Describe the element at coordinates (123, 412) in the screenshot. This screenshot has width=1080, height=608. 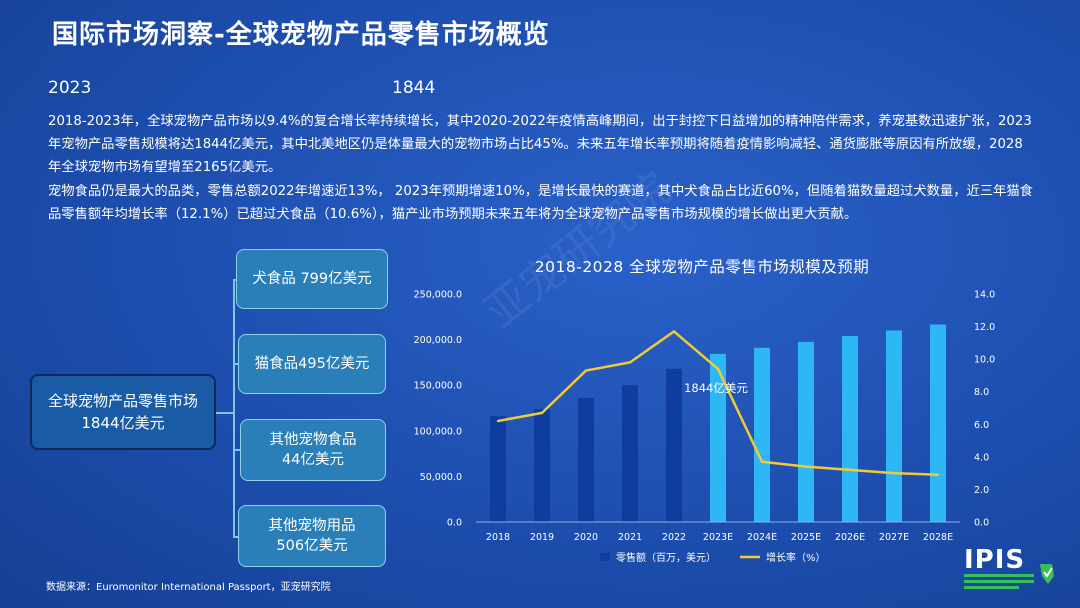
I see `tree-root-box: 全球宠物产品零售市场 1844亿美元` at that location.